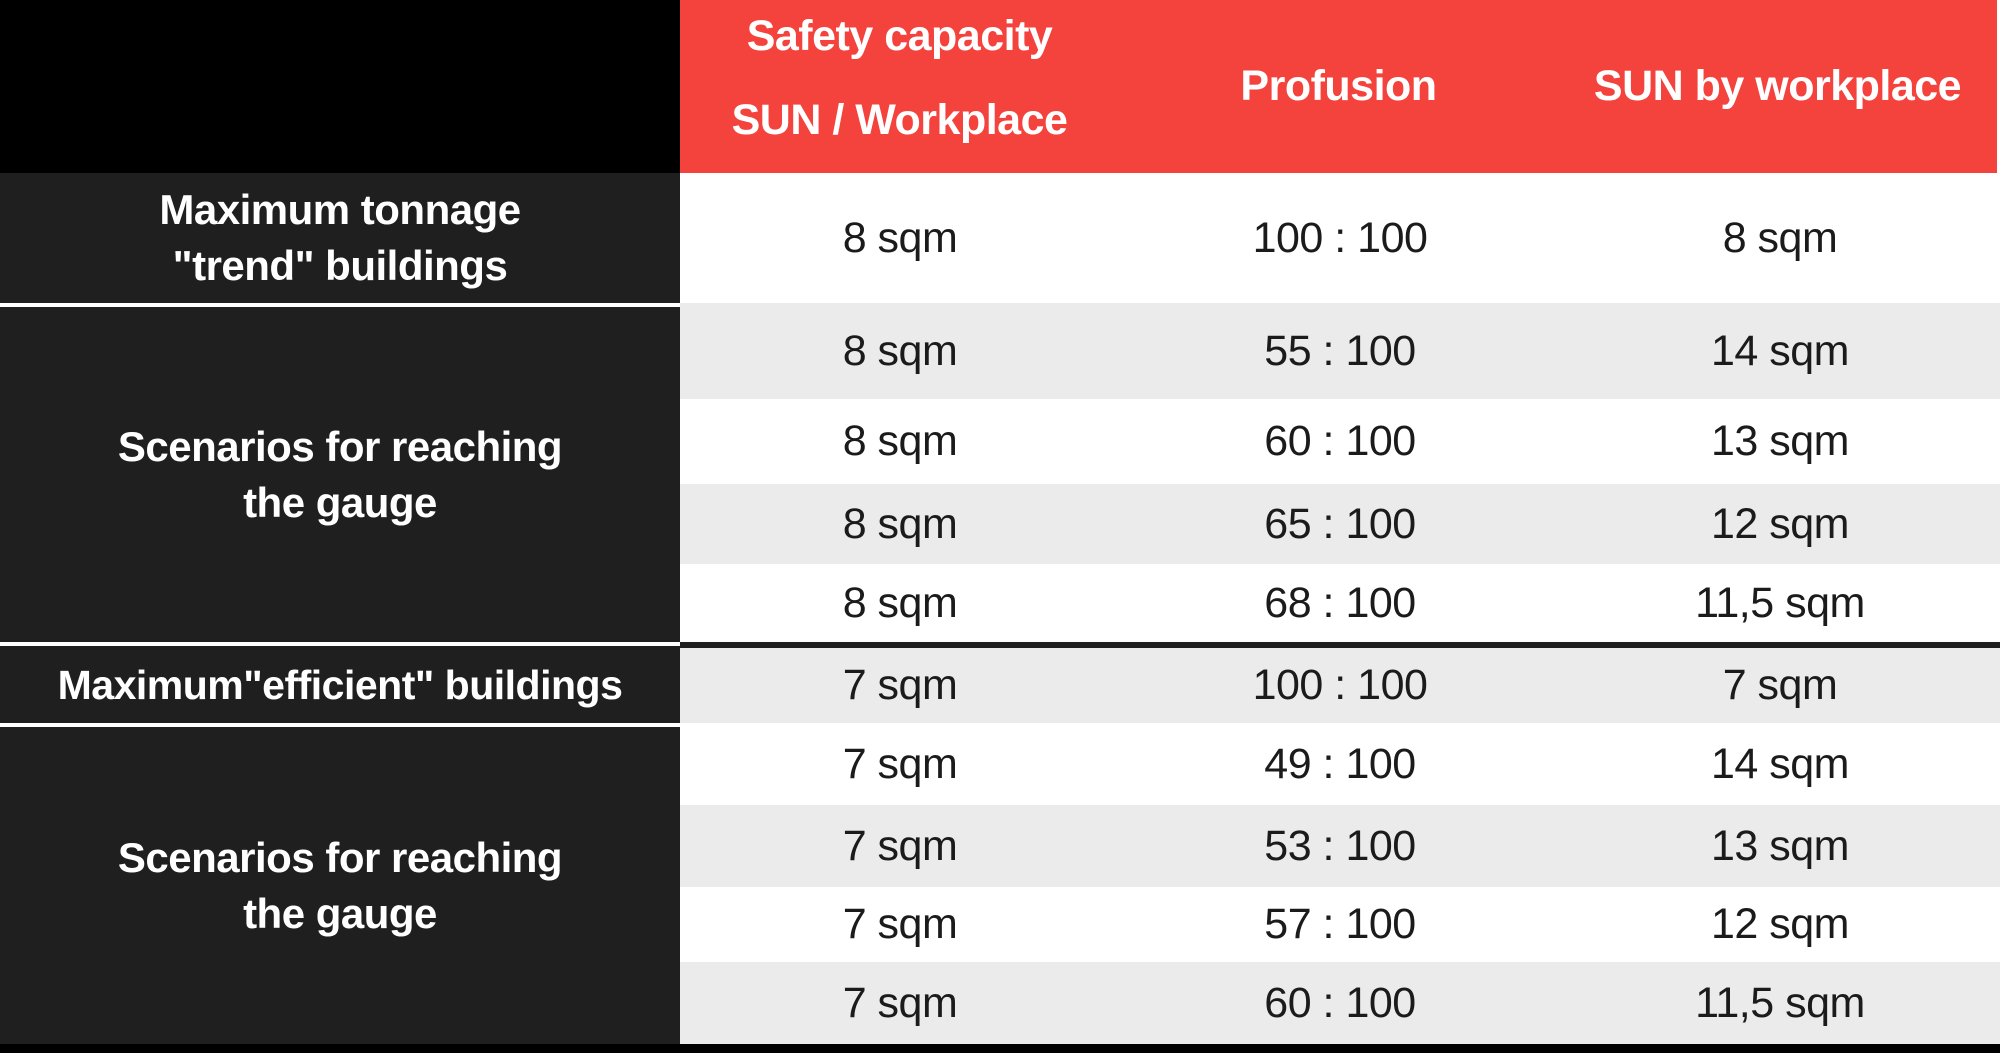 This screenshot has width=2000, height=1053. What do you see at coordinates (340, 86) in the screenshot?
I see `corner-cell` at bounding box center [340, 86].